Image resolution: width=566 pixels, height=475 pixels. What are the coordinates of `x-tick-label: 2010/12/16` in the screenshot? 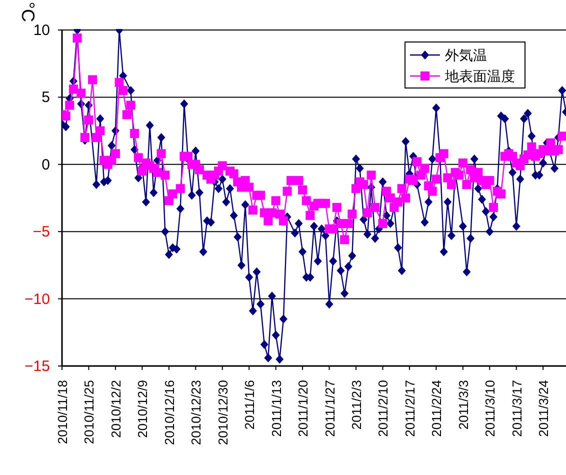 It's located at (169, 413).